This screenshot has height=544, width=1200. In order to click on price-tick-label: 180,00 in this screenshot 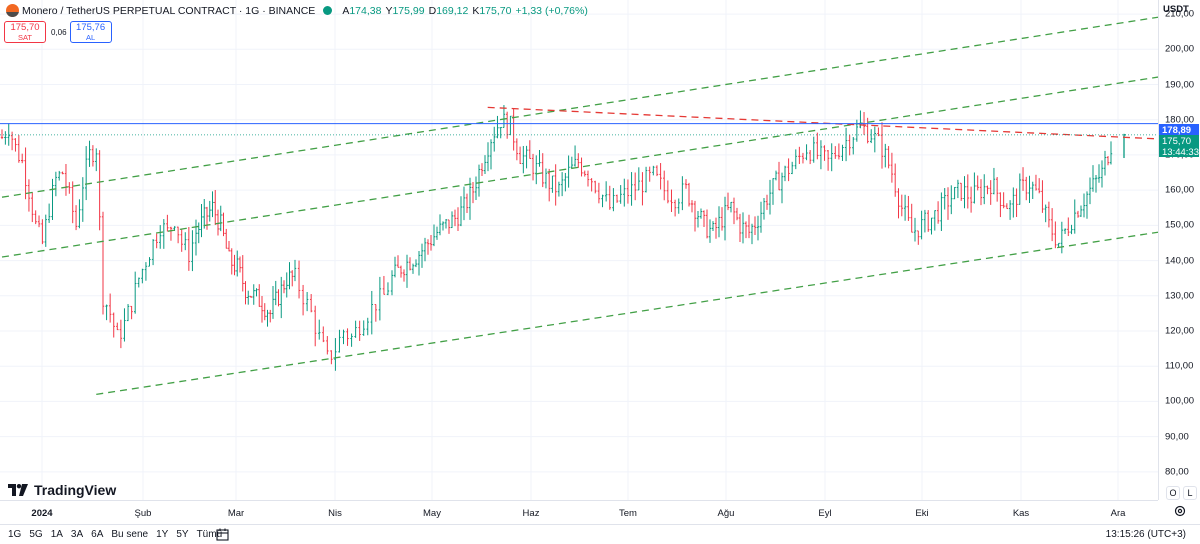, I will do `click(1180, 120)`.